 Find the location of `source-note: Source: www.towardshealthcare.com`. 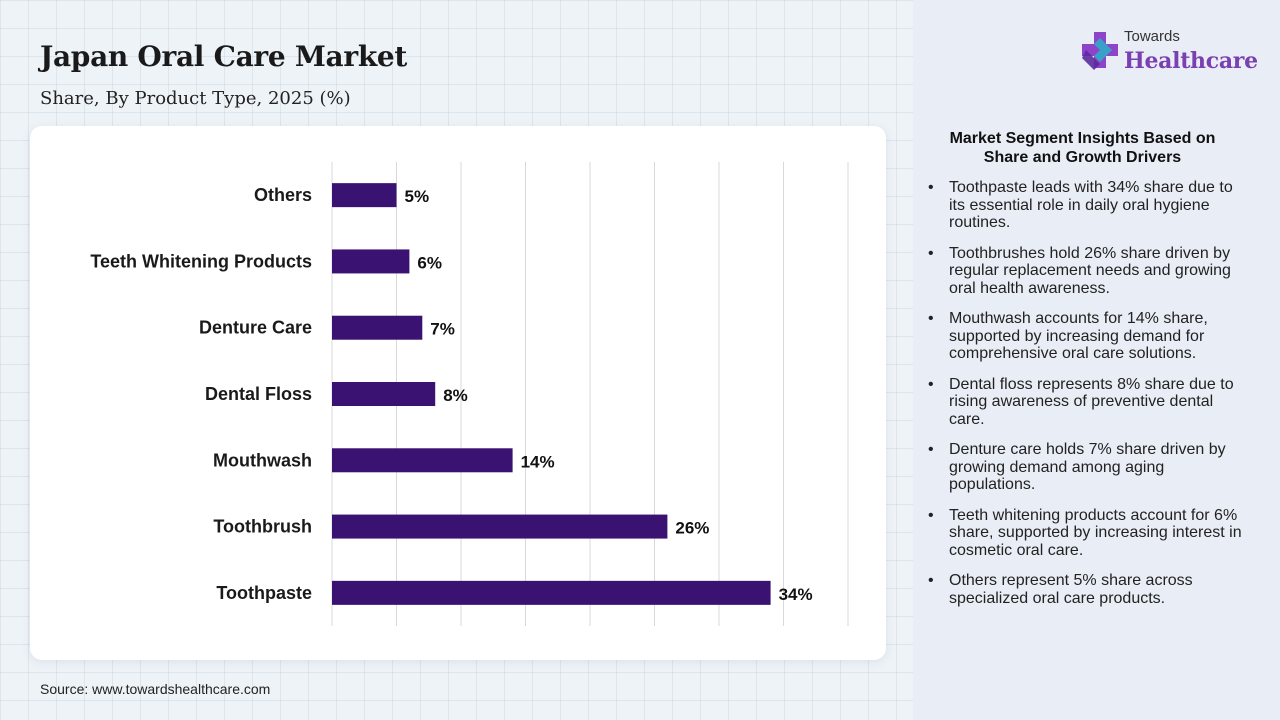

source-note: Source: www.towardshealthcare.com is located at coordinates (155, 689).